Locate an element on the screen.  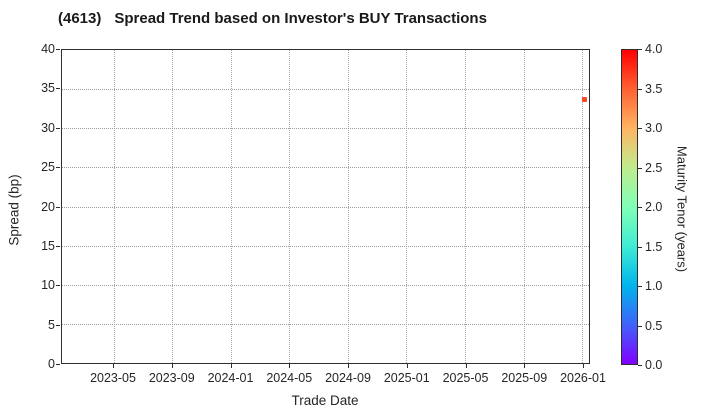
y-tick-label: 30 is located at coordinates (48, 127).